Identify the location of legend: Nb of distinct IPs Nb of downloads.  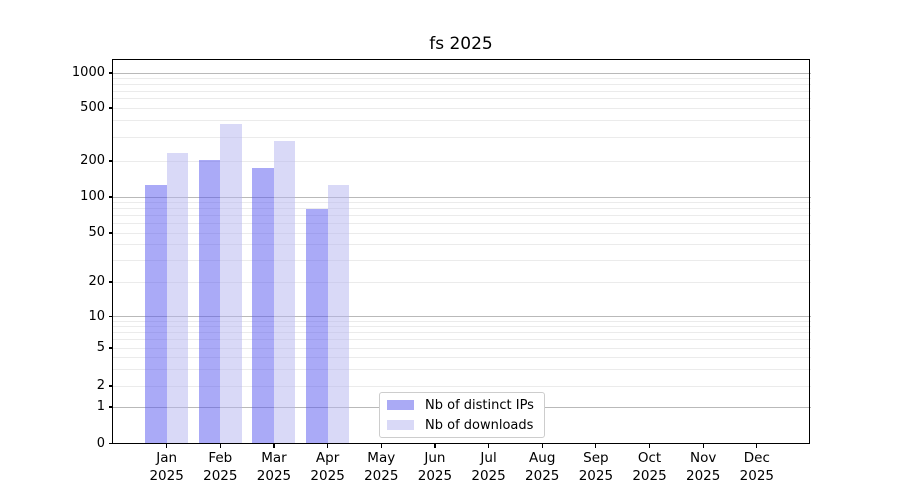
(462, 415).